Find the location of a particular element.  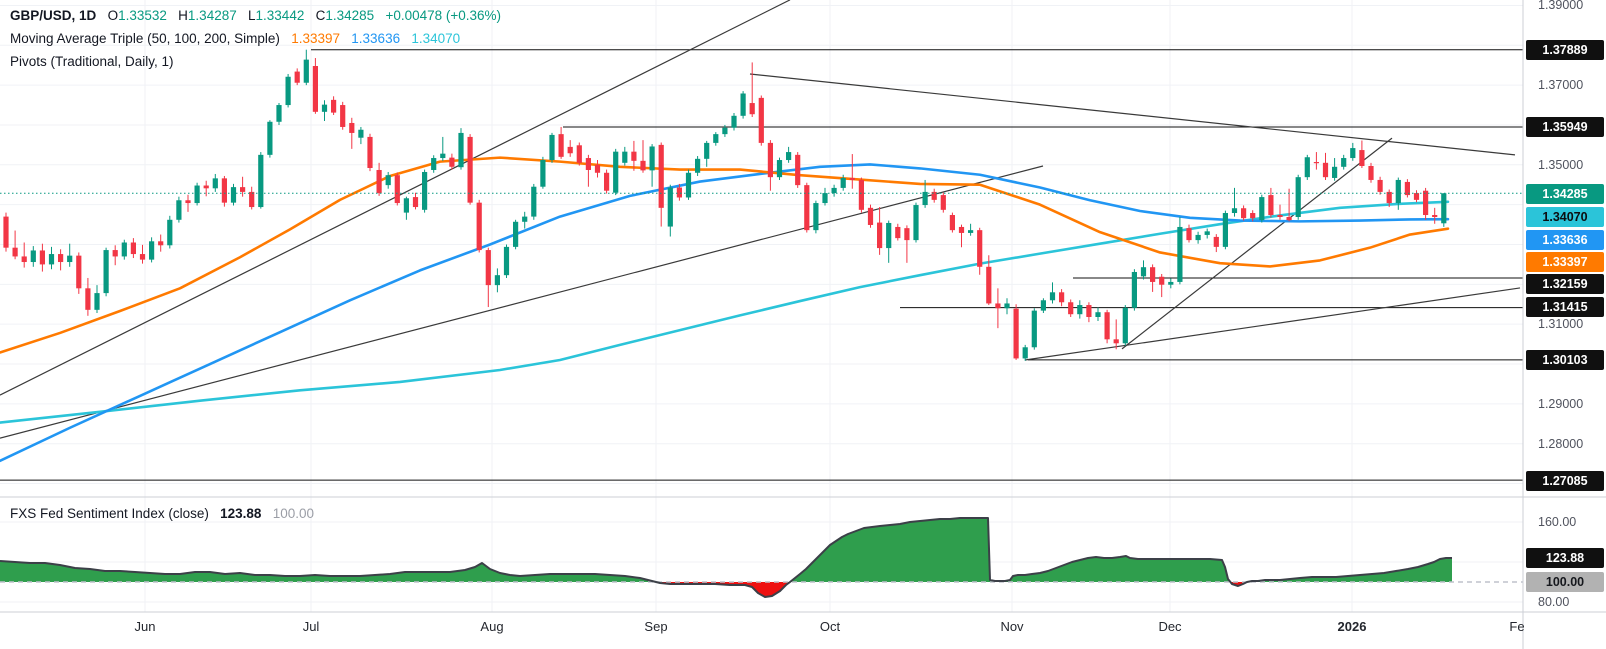

sentiment-area-positive is located at coordinates (726, 550).